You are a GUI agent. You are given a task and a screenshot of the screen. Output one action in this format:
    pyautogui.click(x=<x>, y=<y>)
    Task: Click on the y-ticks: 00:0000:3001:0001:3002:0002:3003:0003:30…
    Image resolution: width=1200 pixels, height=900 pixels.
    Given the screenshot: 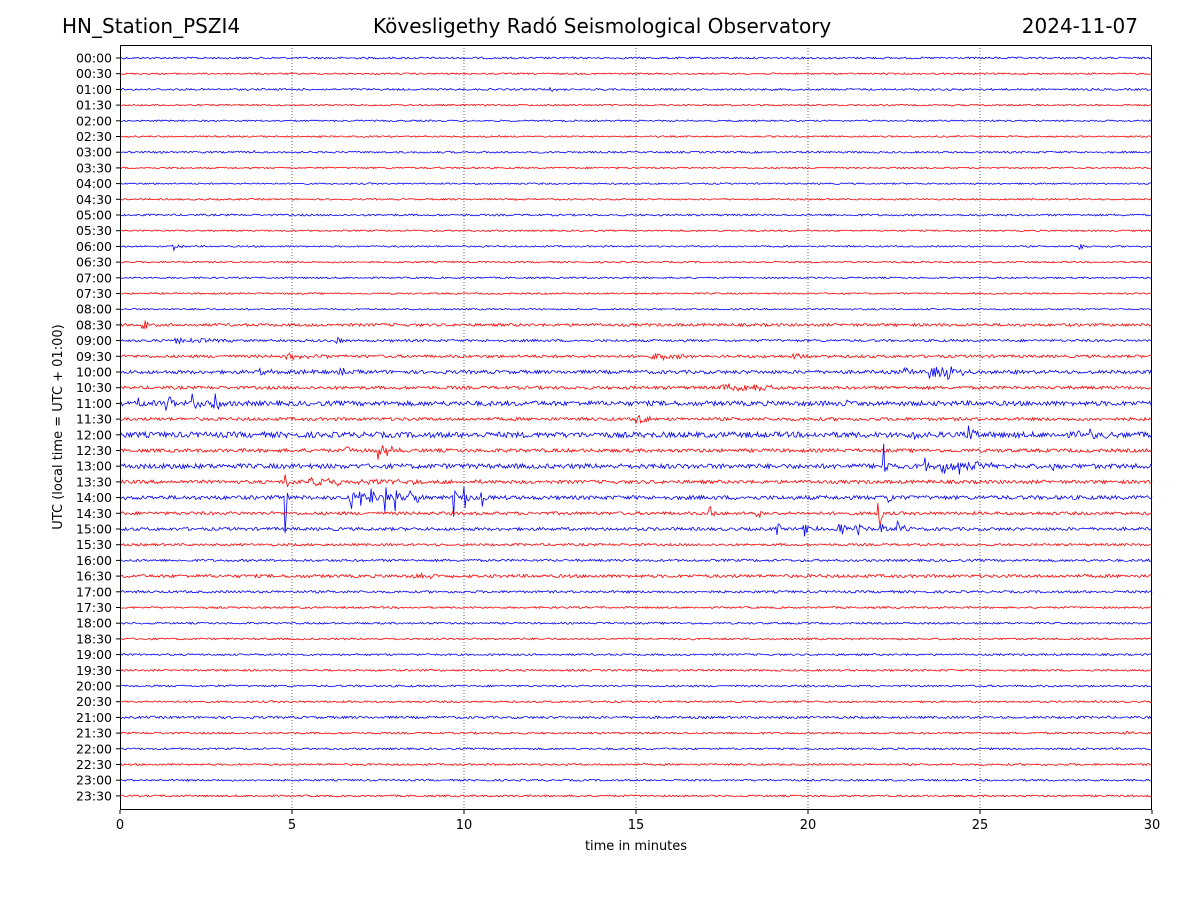 What is the action you would take?
    pyautogui.click(x=98, y=427)
    